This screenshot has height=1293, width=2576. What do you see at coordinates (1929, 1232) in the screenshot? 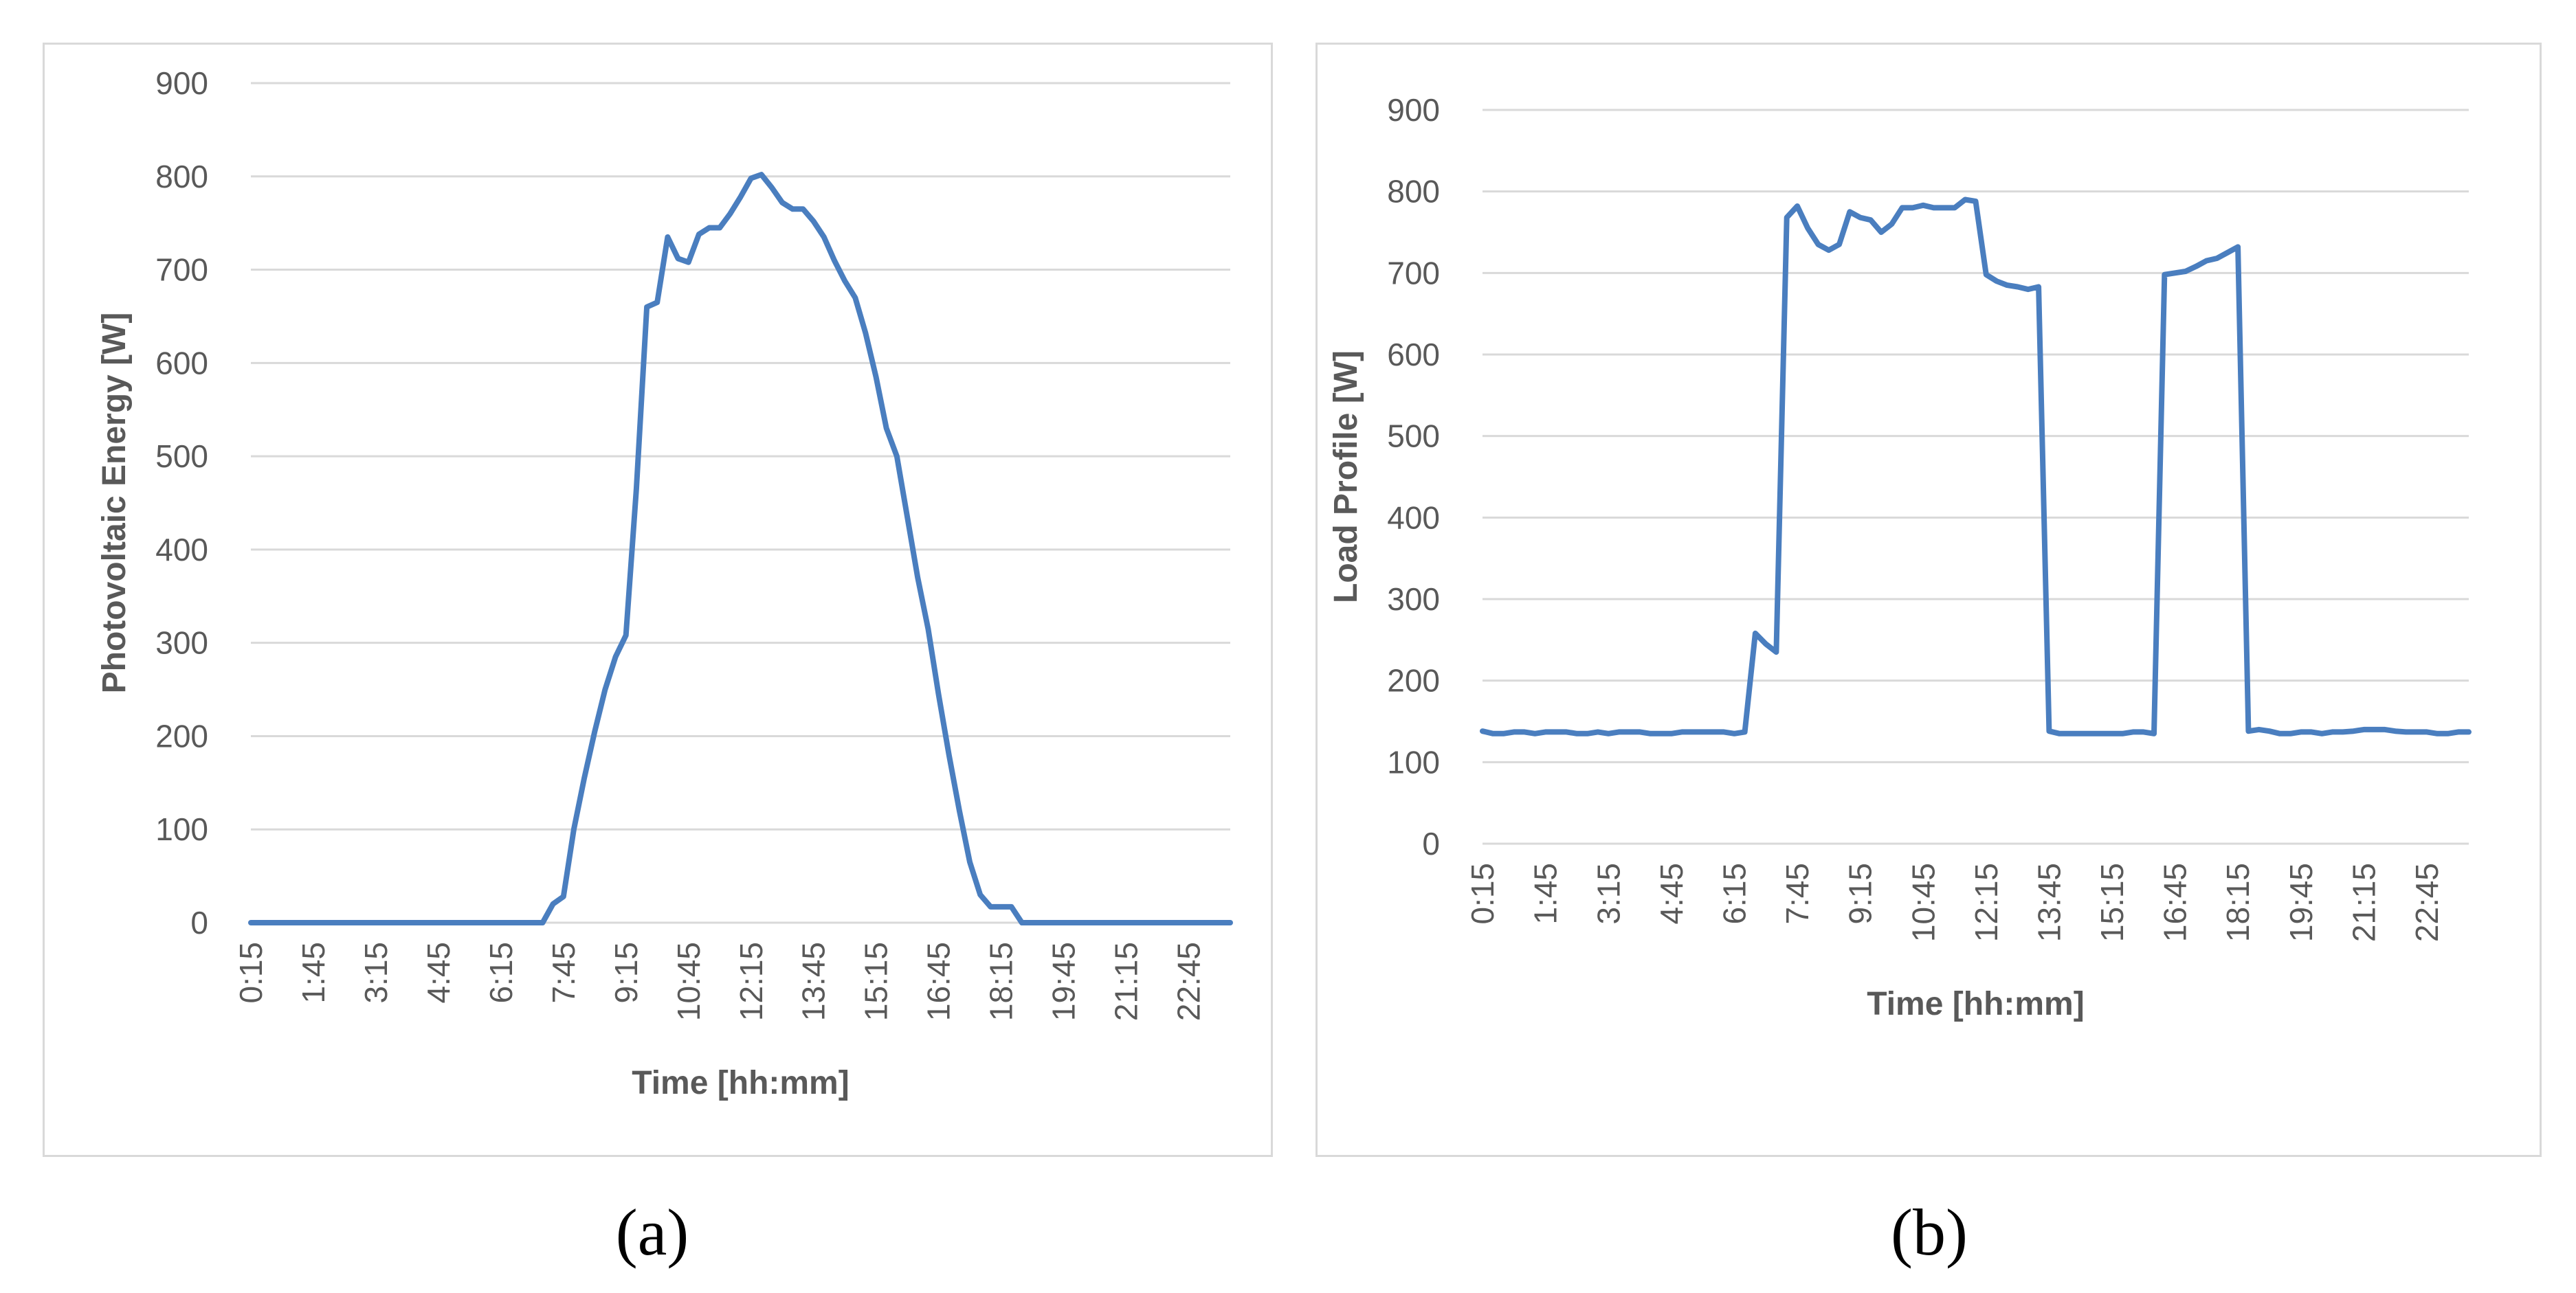
I see `caption-b: (b)` at bounding box center [1929, 1232].